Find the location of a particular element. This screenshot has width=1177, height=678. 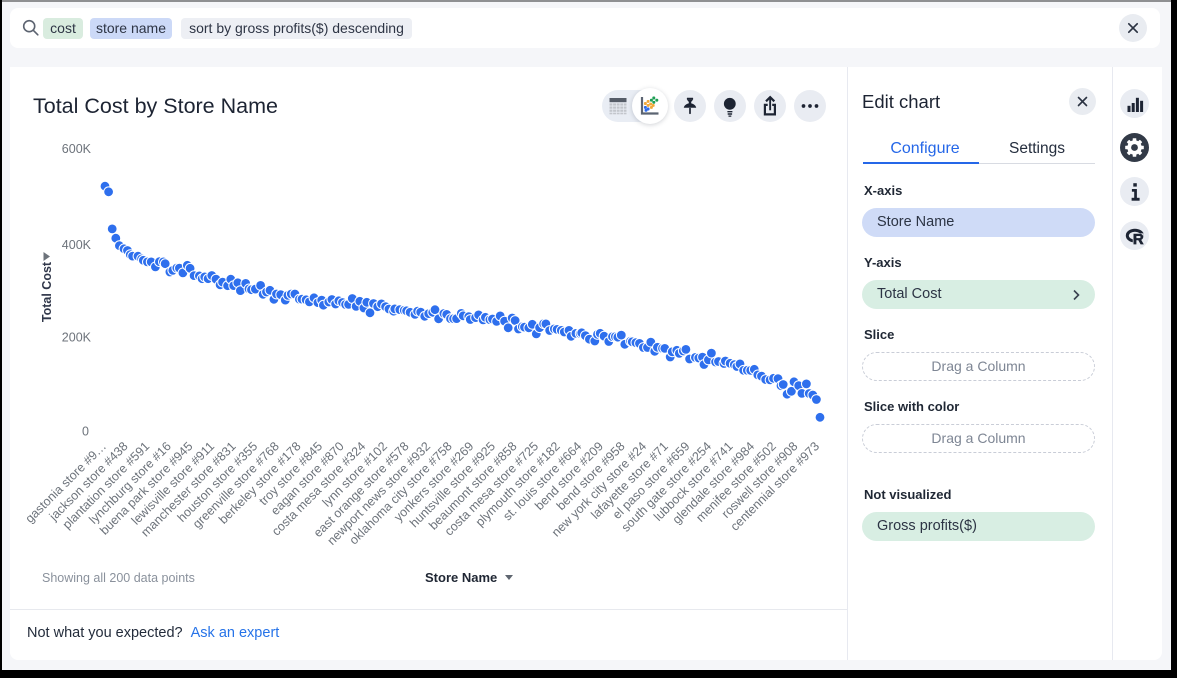

svg-text: Total Cost is located at coordinates (47, 291).